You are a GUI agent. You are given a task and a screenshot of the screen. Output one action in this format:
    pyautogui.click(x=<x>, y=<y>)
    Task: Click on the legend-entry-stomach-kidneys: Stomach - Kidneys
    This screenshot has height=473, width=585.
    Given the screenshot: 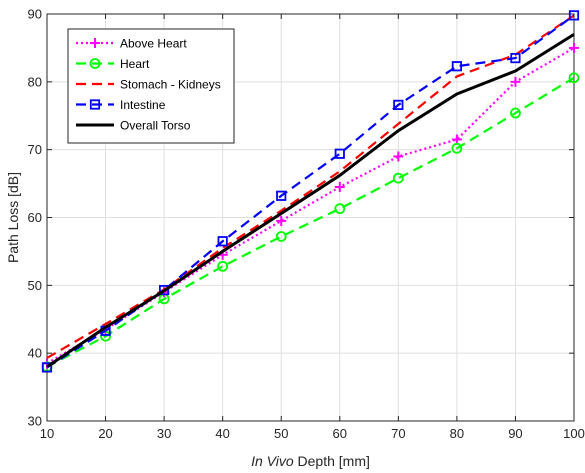 What is the action you would take?
    pyautogui.click(x=148, y=84)
    